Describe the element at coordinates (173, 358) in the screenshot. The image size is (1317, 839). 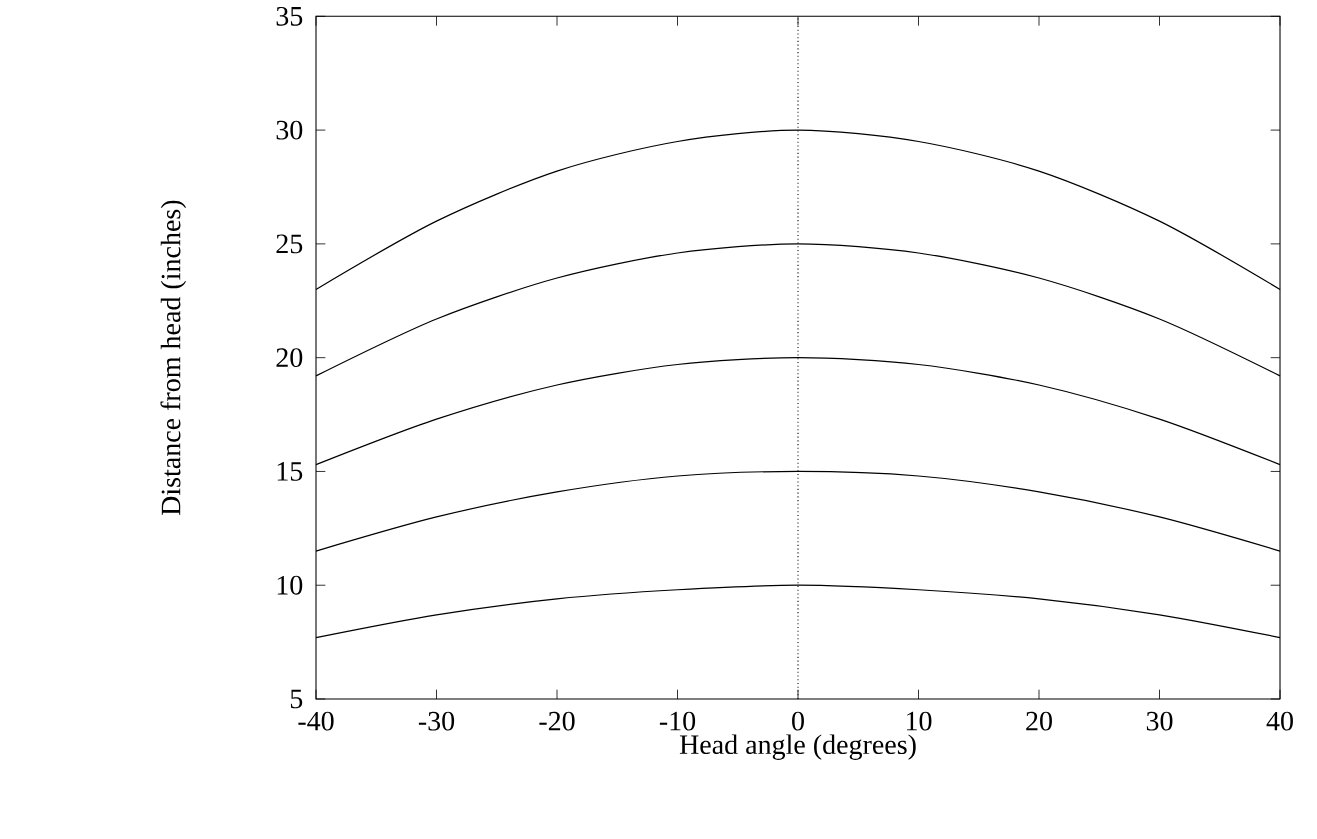
I see `y-axis-title: Distance from head (inches)` at that location.